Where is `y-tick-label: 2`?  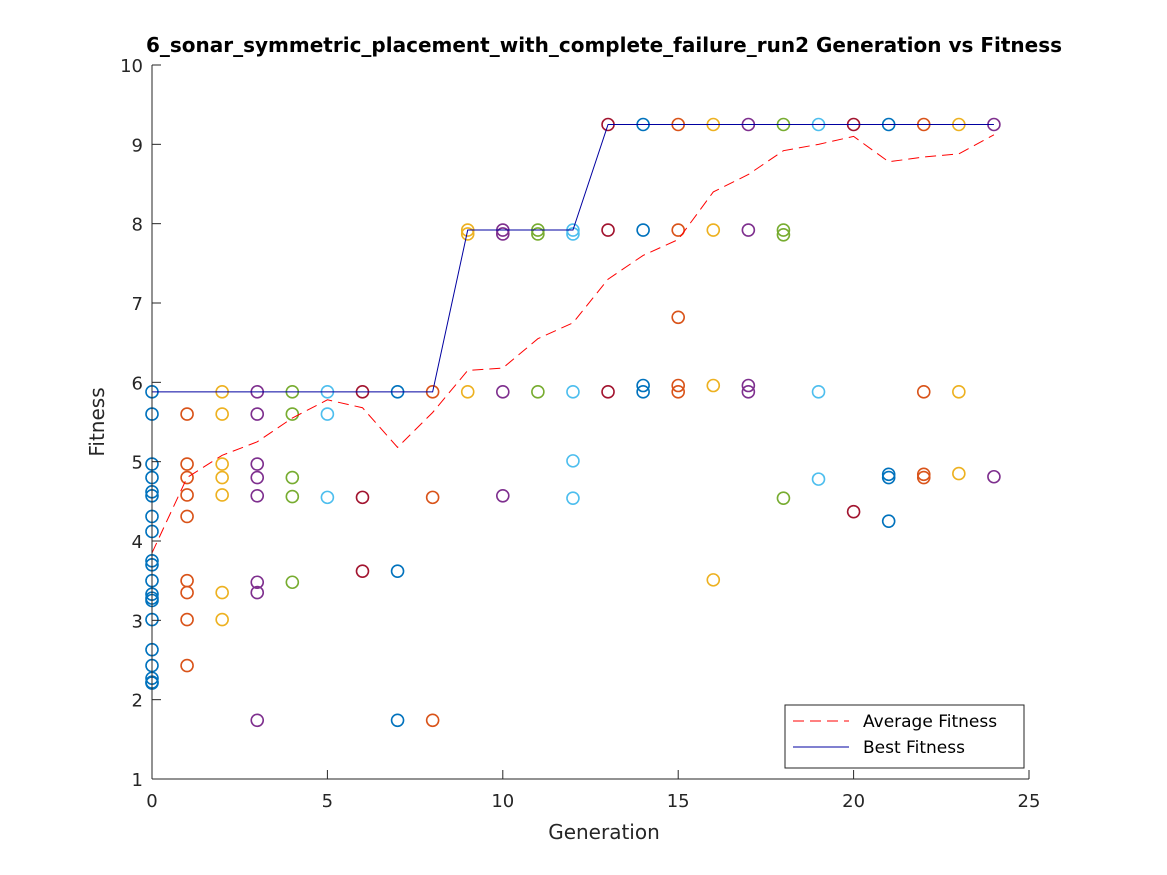
y-tick-label: 2 is located at coordinates (137, 701).